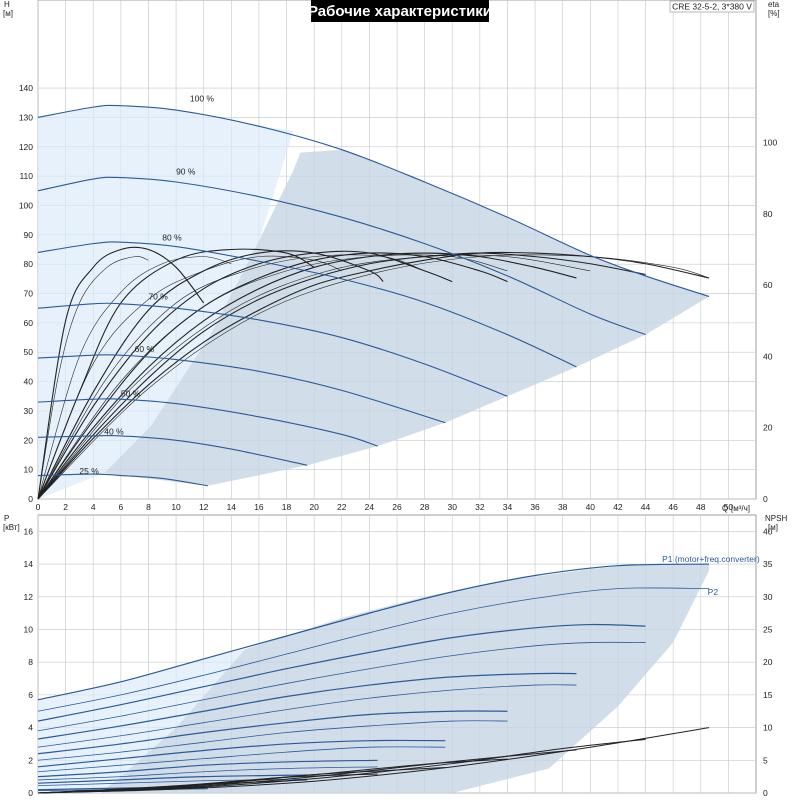 Image resolution: width=800 pixels, height=800 pixels. I want to click on npsh-tick-label: 30, so click(768, 597).